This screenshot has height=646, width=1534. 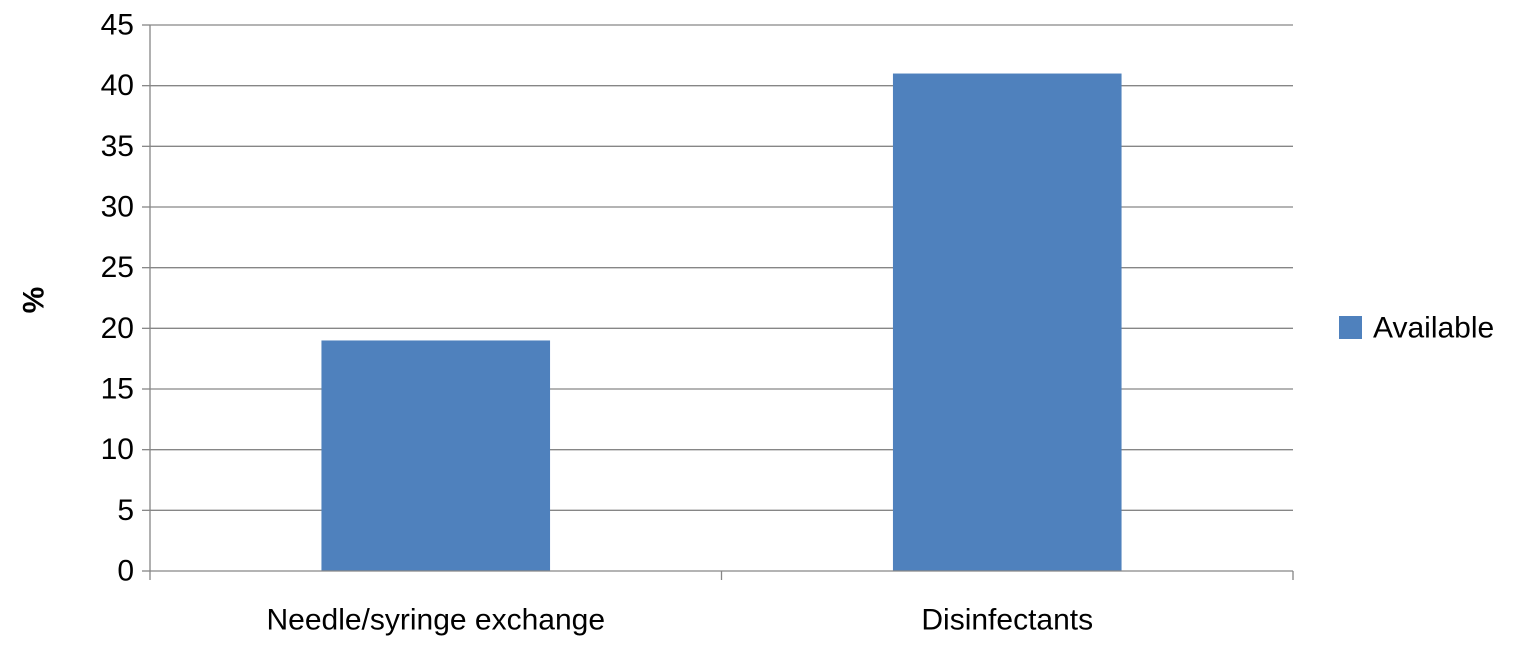 I want to click on legend-swatch, so click(x=1350, y=327).